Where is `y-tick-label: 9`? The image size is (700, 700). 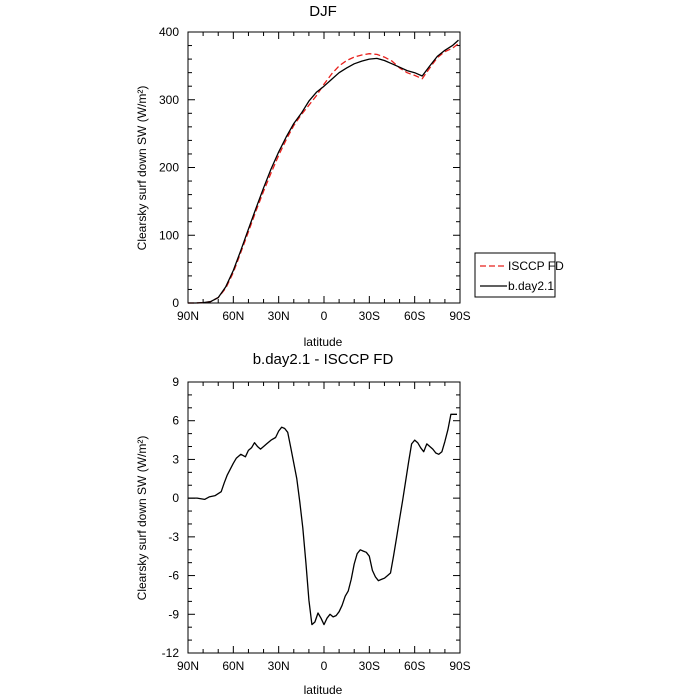 y-tick-label: 9 is located at coordinates (175, 382).